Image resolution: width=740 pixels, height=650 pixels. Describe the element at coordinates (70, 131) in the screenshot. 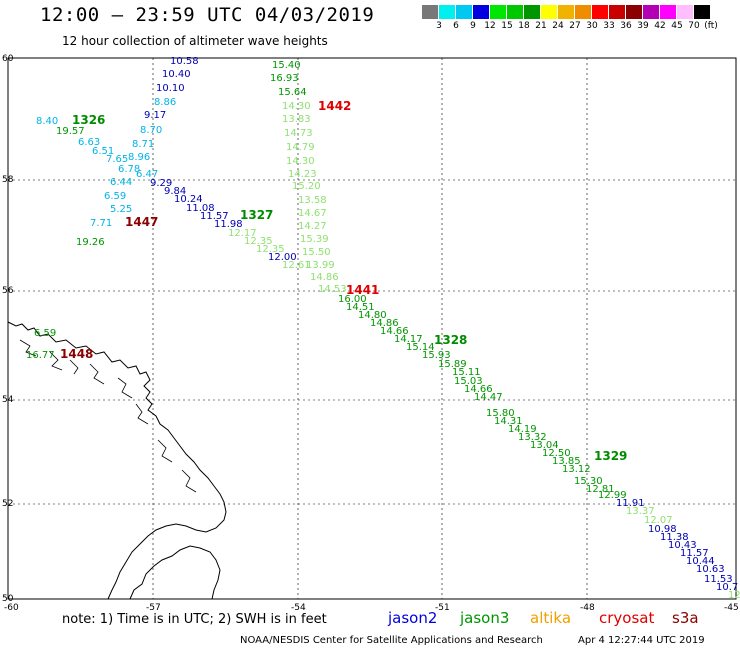

I see `wave-height-label: 19.57` at that location.